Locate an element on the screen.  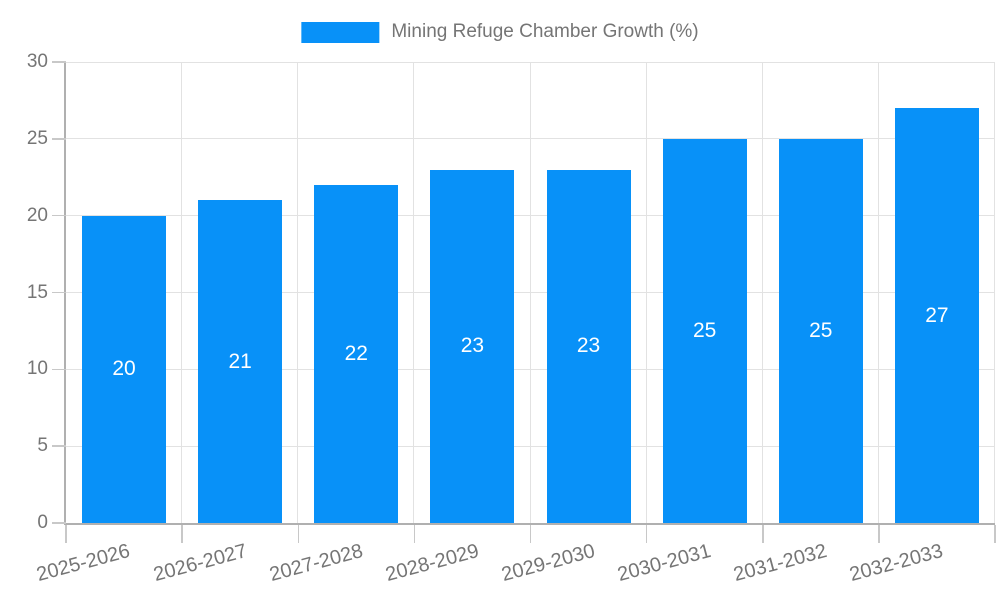
bar-value-label: 20 is located at coordinates (124, 369).